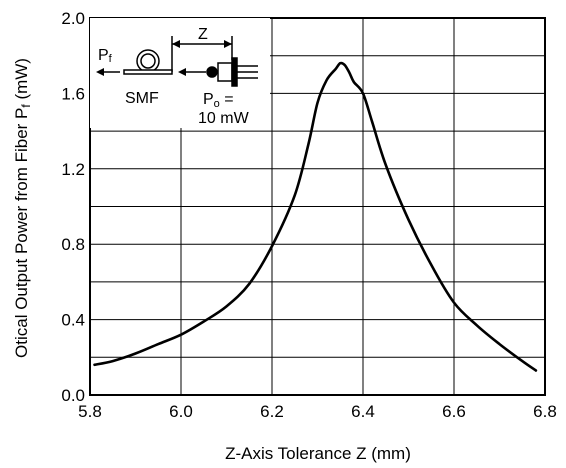 The height and width of the screenshot is (468, 566). I want to click on z-arrow-right, so click(228, 44).